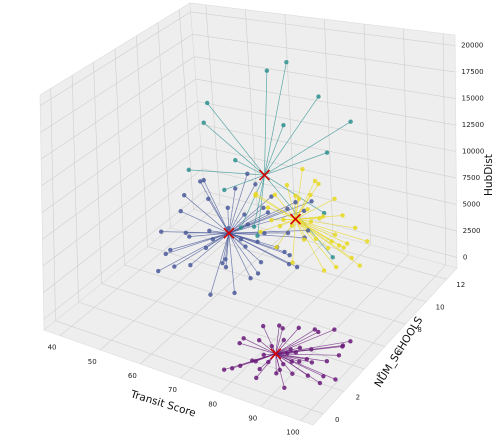 This screenshot has width=501, height=444. Describe the element at coordinates (465, 257) in the screenshot. I see `z-tick-label: 0` at that location.